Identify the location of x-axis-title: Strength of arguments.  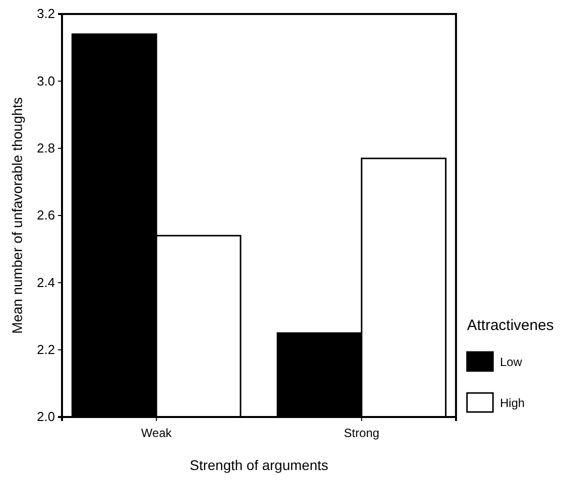
(259, 465).